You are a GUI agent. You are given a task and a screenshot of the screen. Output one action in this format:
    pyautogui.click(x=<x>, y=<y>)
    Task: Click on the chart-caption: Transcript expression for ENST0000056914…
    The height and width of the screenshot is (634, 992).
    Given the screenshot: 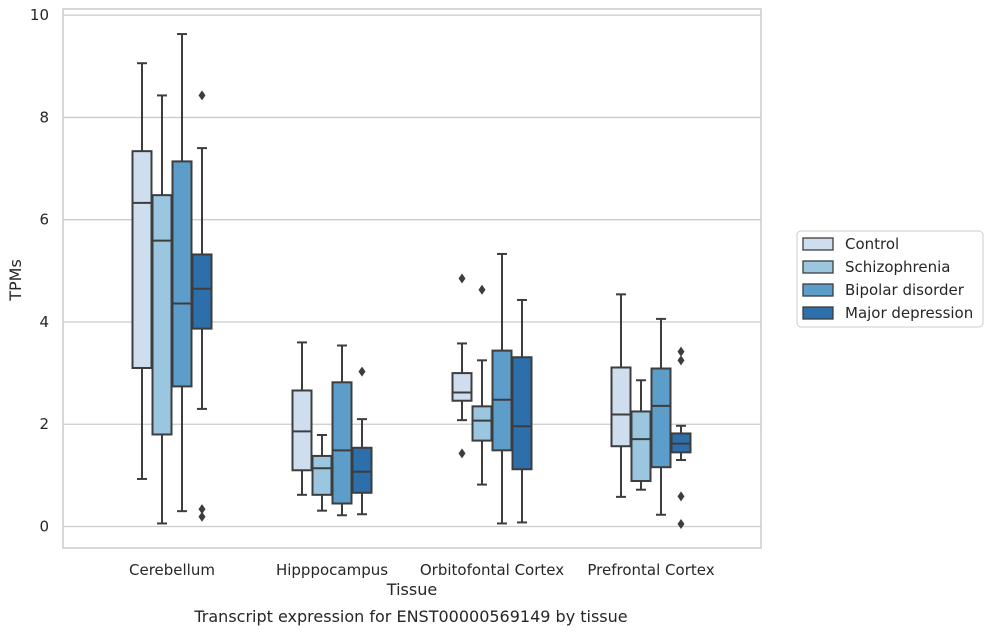 What is the action you would take?
    pyautogui.click(x=410, y=616)
    